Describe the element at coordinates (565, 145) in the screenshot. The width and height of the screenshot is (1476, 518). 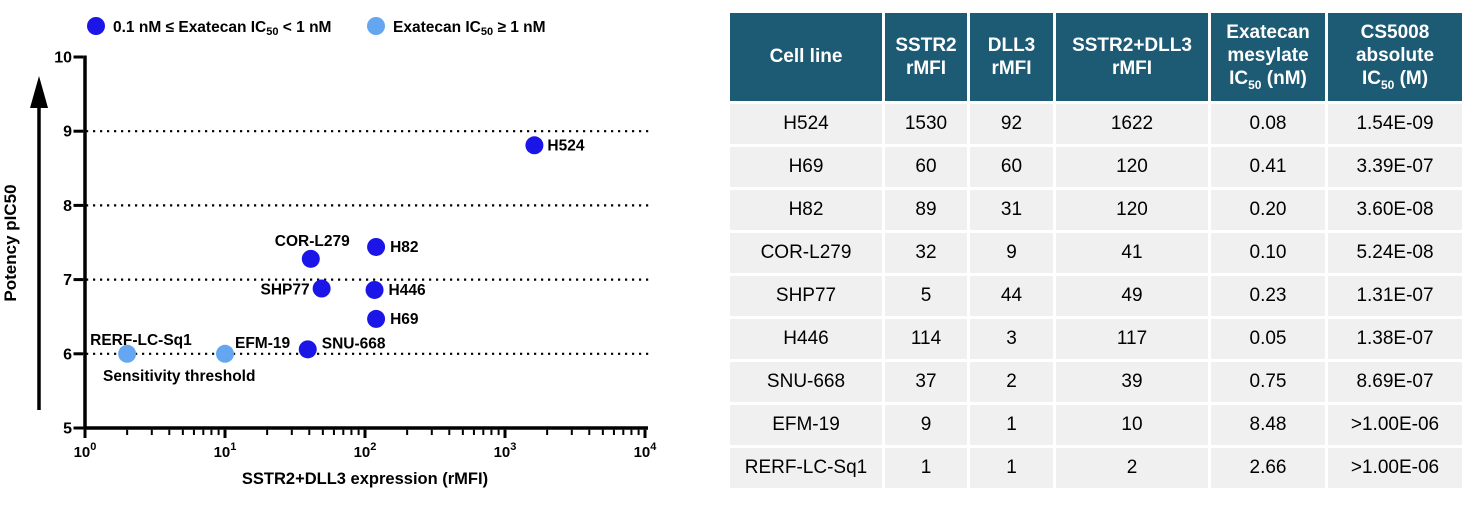
I see `point-label-H524: H524` at that location.